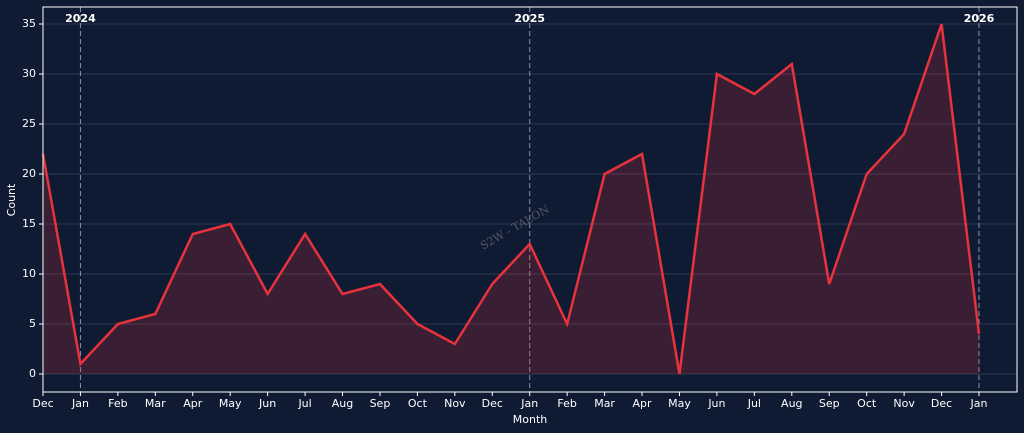  Describe the element at coordinates (32, 373) in the screenshot. I see `y-tick-label: 0` at that location.